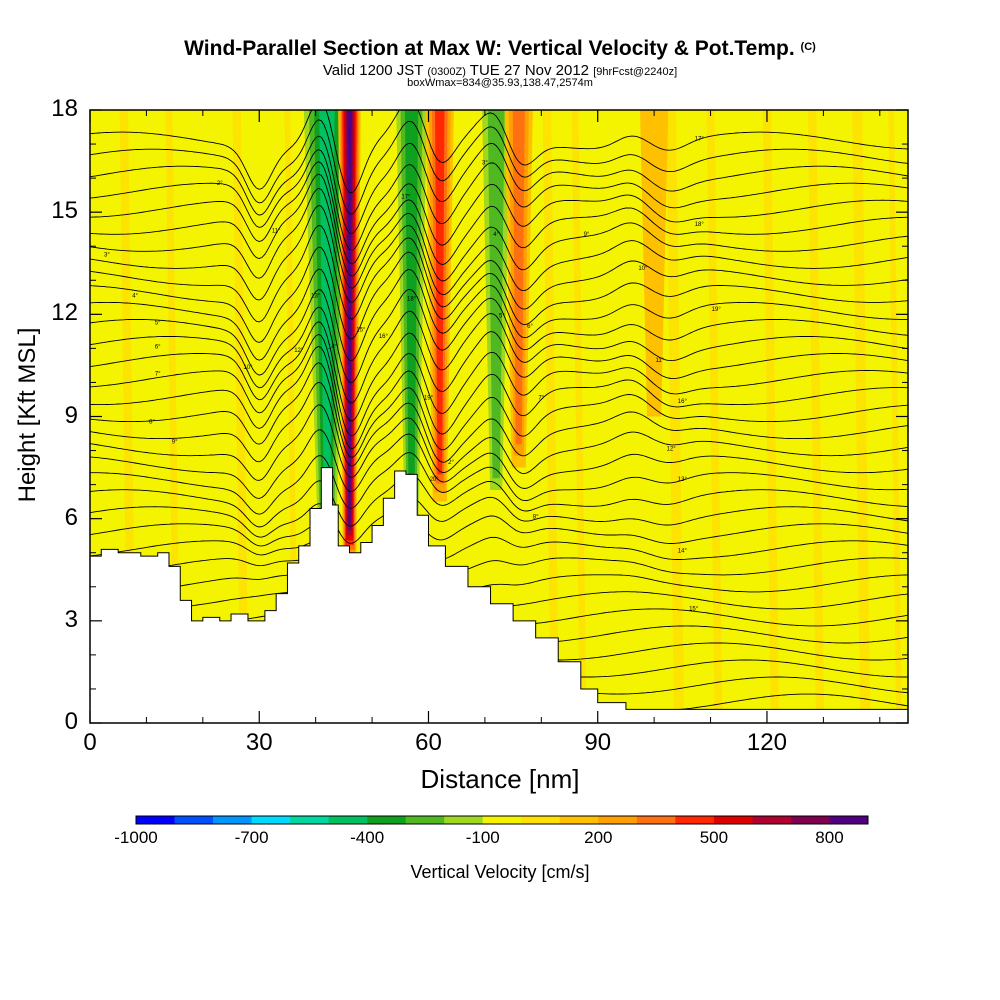 The height and width of the screenshot is (1000, 1000). What do you see at coordinates (316, 296) in the screenshot?
I see `contour-label: 13°` at bounding box center [316, 296].